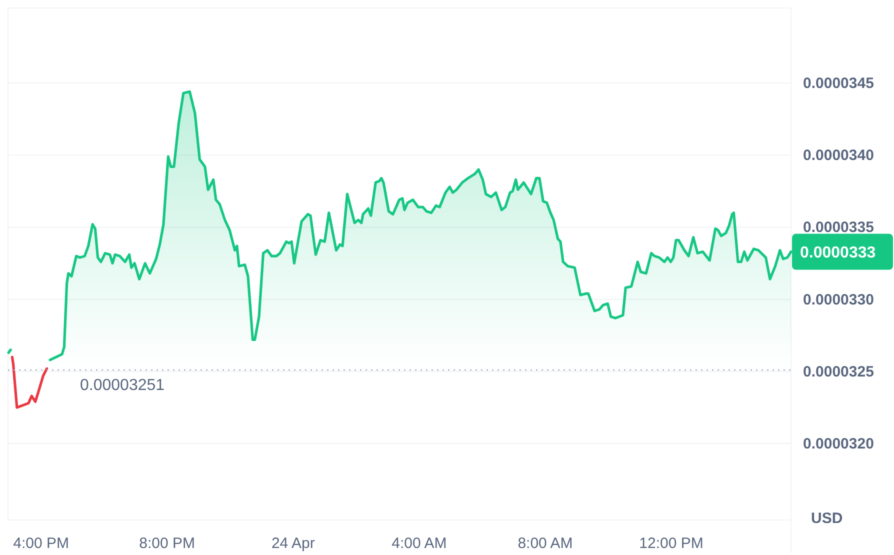 This screenshot has height=555, width=894. Describe the element at coordinates (838, 444) in the screenshot. I see `y-tick-label: 0.0000320` at that location.